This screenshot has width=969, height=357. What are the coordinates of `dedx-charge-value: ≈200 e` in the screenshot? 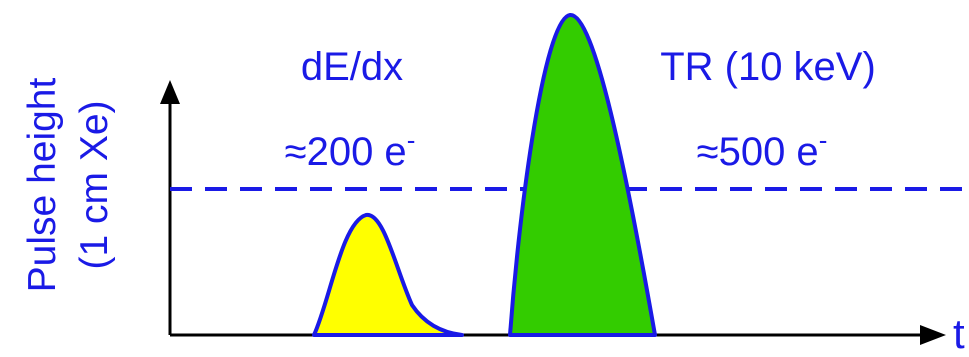 It's located at (346, 152).